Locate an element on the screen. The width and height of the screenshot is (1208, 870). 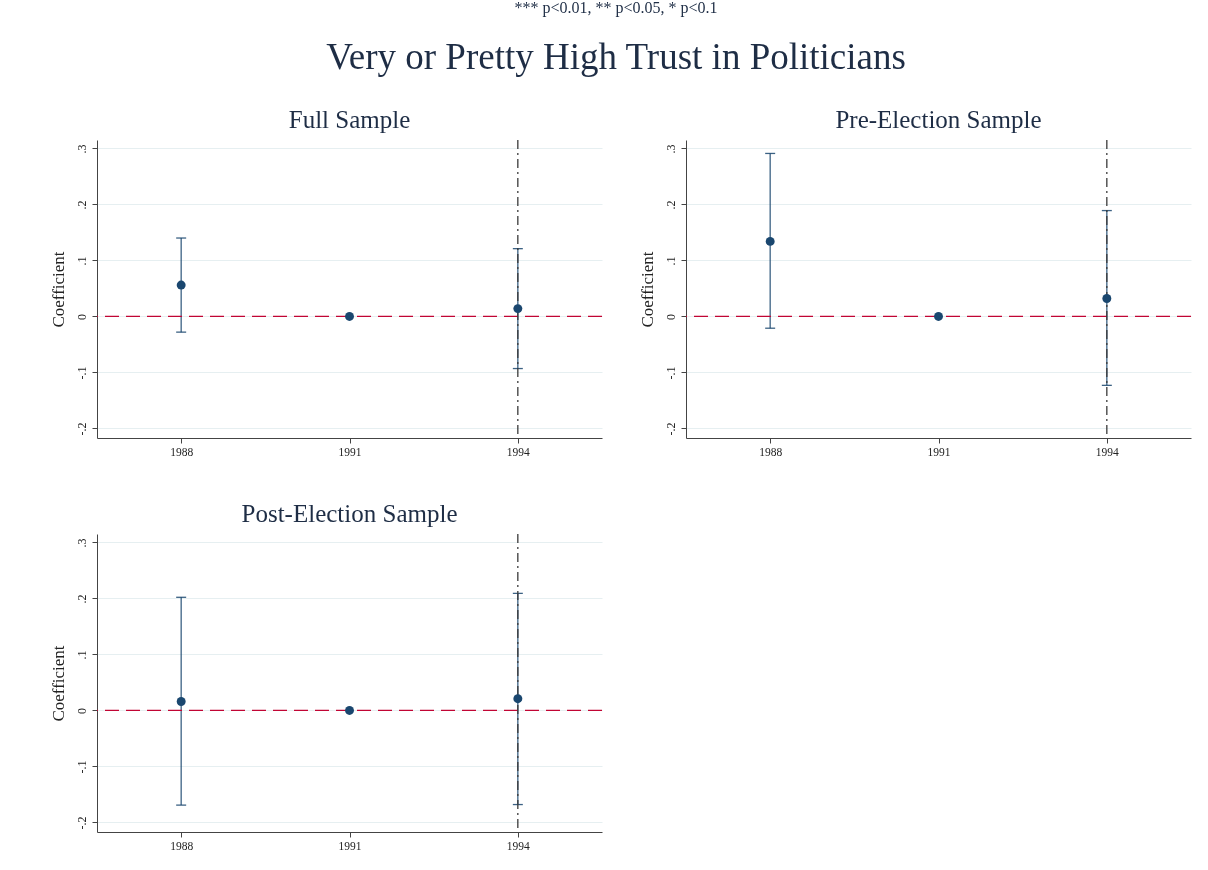
text: *** p<0.01, ** p<0.05, * p<0.1 is located at coordinates (616, 8).